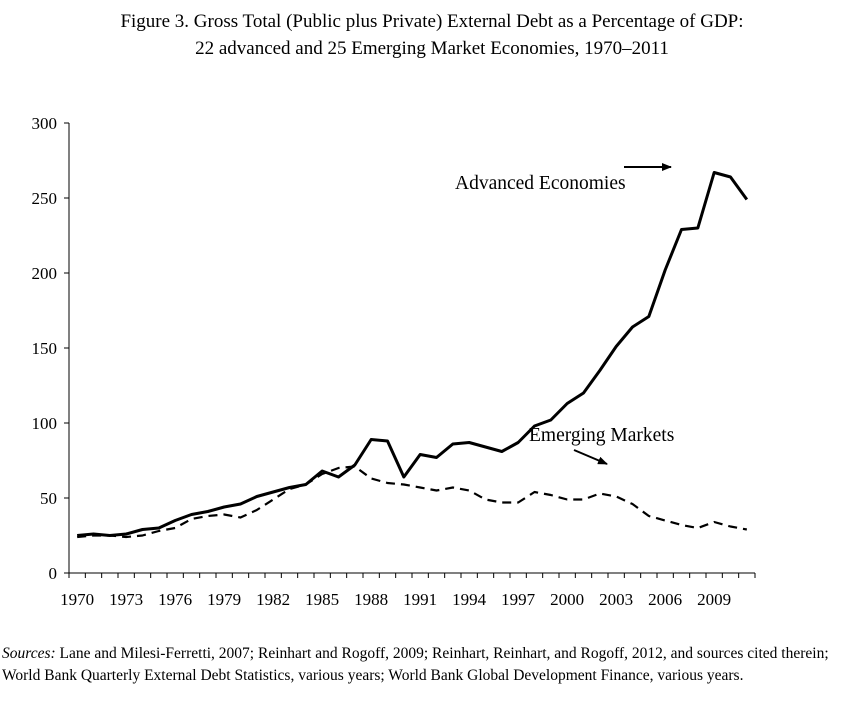 The image size is (864, 711). Describe the element at coordinates (518, 599) in the screenshot. I see `x-tick-label: 1997` at that location.